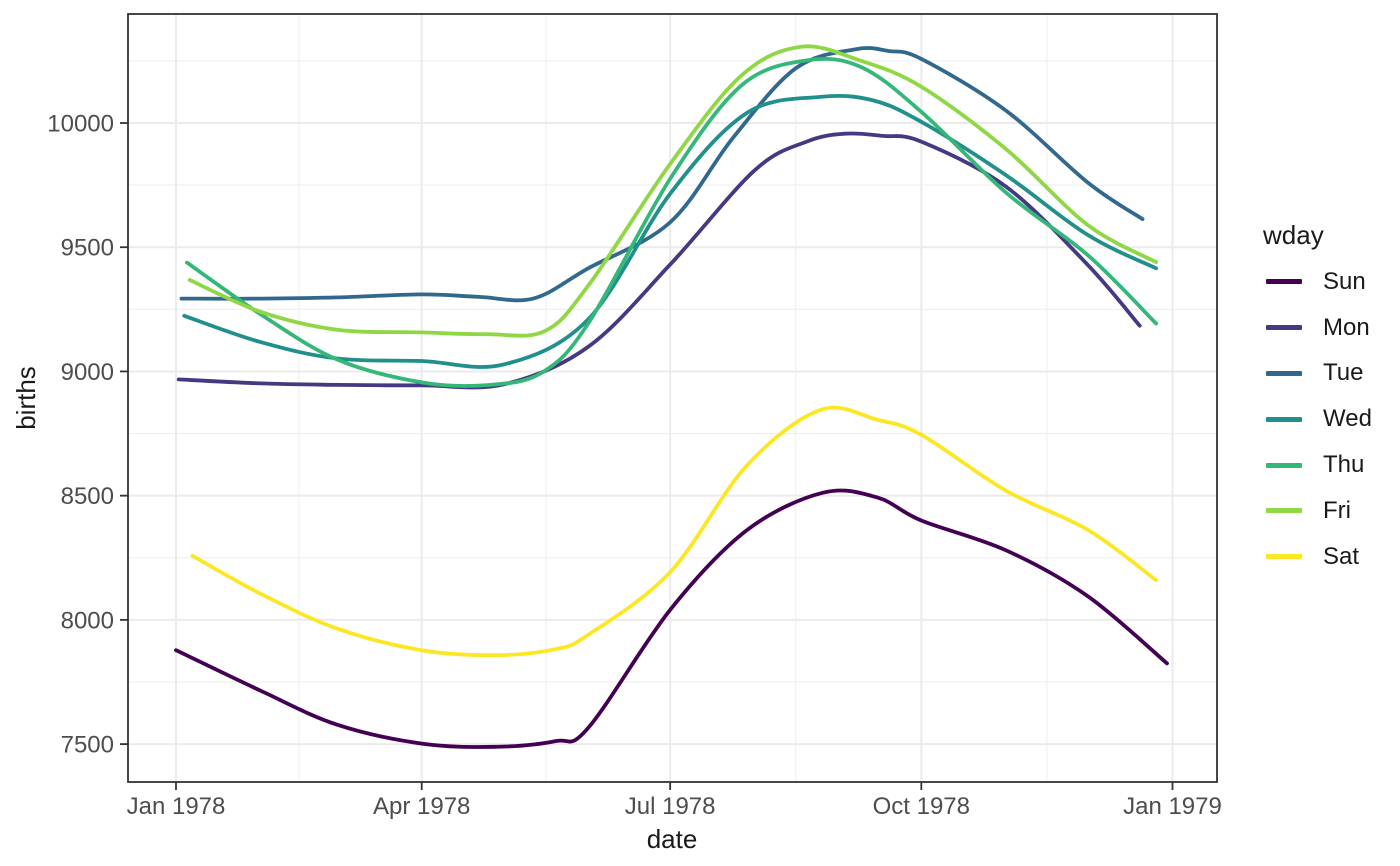 The width and height of the screenshot is (1400, 866). What do you see at coordinates (80, 123) in the screenshot?
I see `y-tick-label: 10000` at bounding box center [80, 123].